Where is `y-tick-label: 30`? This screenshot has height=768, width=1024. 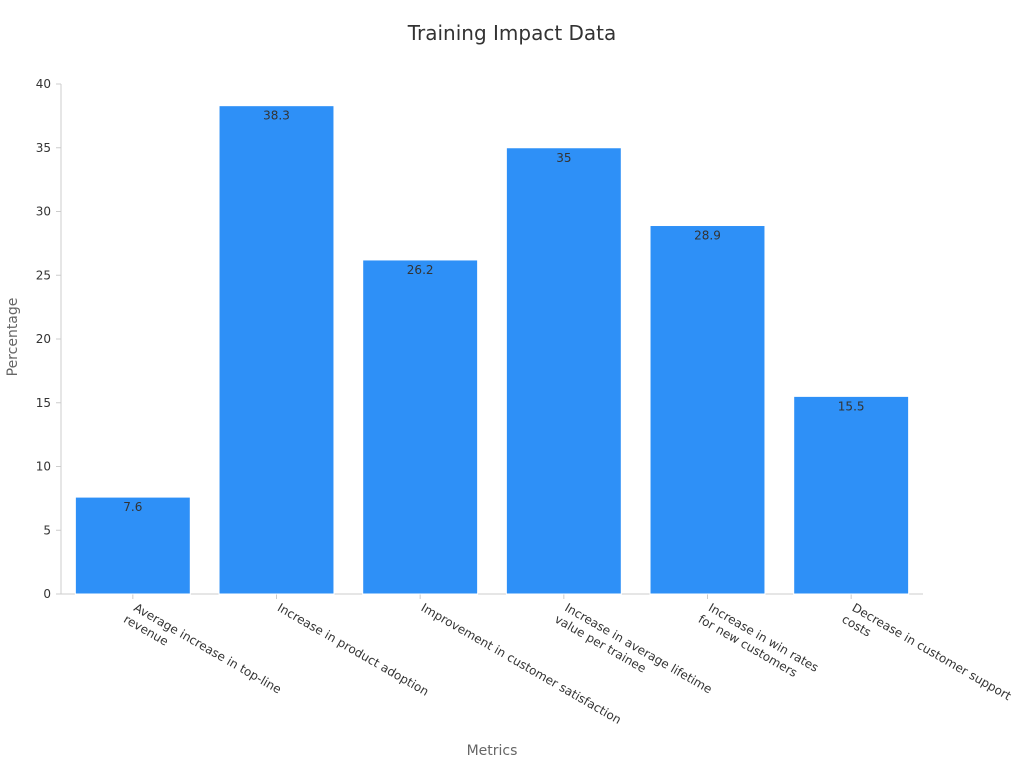
y-tick-label: 30 is located at coordinates (43, 212).